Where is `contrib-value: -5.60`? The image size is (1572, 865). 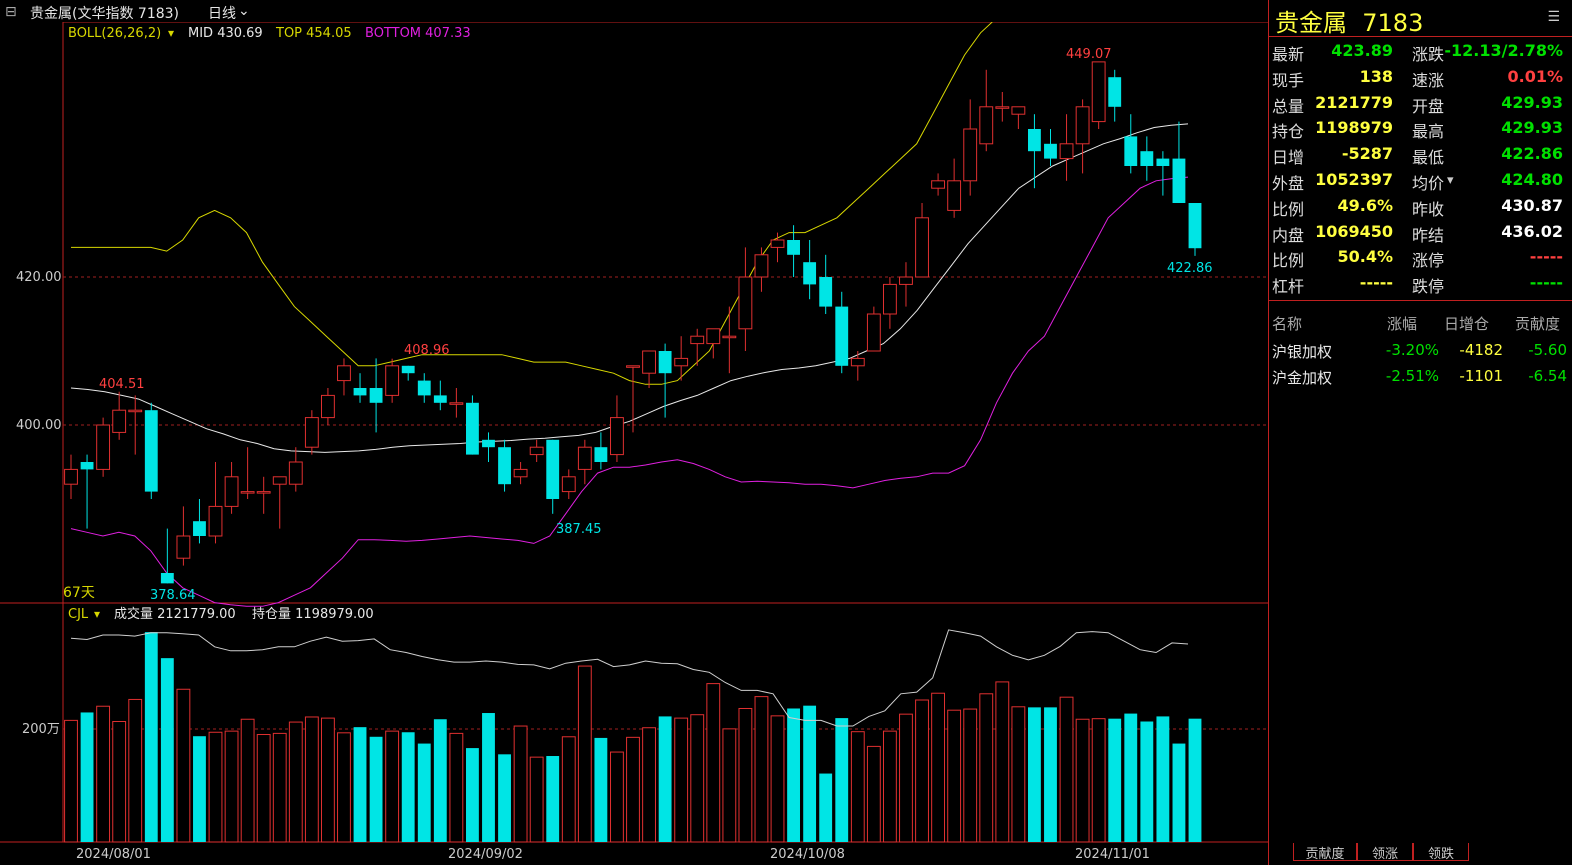 contrib-value: -5.60 is located at coordinates (1547, 350).